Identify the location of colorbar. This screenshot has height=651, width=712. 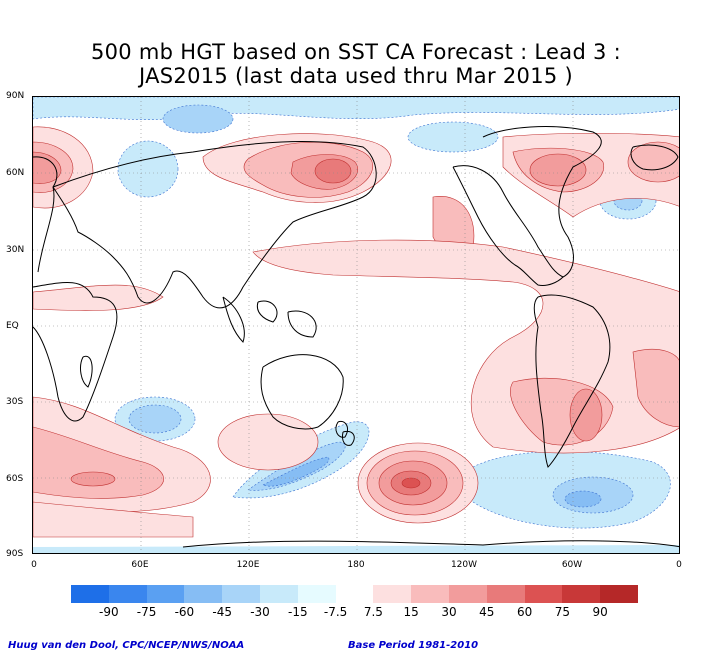
(354, 594).